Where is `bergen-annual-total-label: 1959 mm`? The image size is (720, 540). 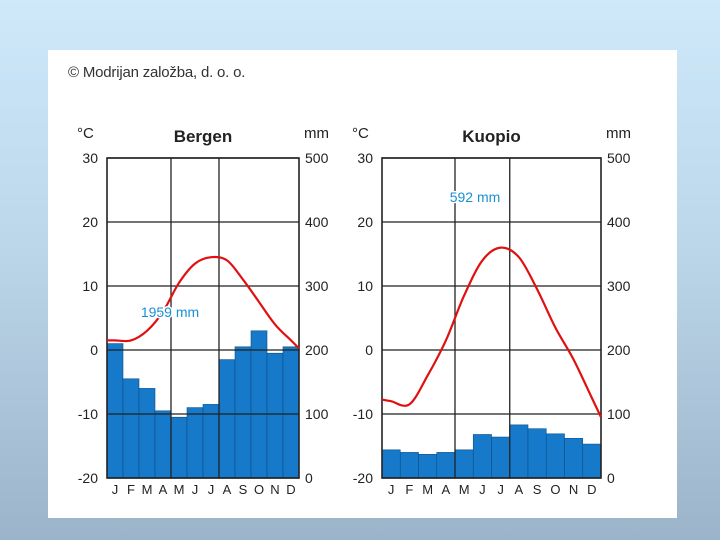 bergen-annual-total-label: 1959 mm is located at coordinates (170, 312).